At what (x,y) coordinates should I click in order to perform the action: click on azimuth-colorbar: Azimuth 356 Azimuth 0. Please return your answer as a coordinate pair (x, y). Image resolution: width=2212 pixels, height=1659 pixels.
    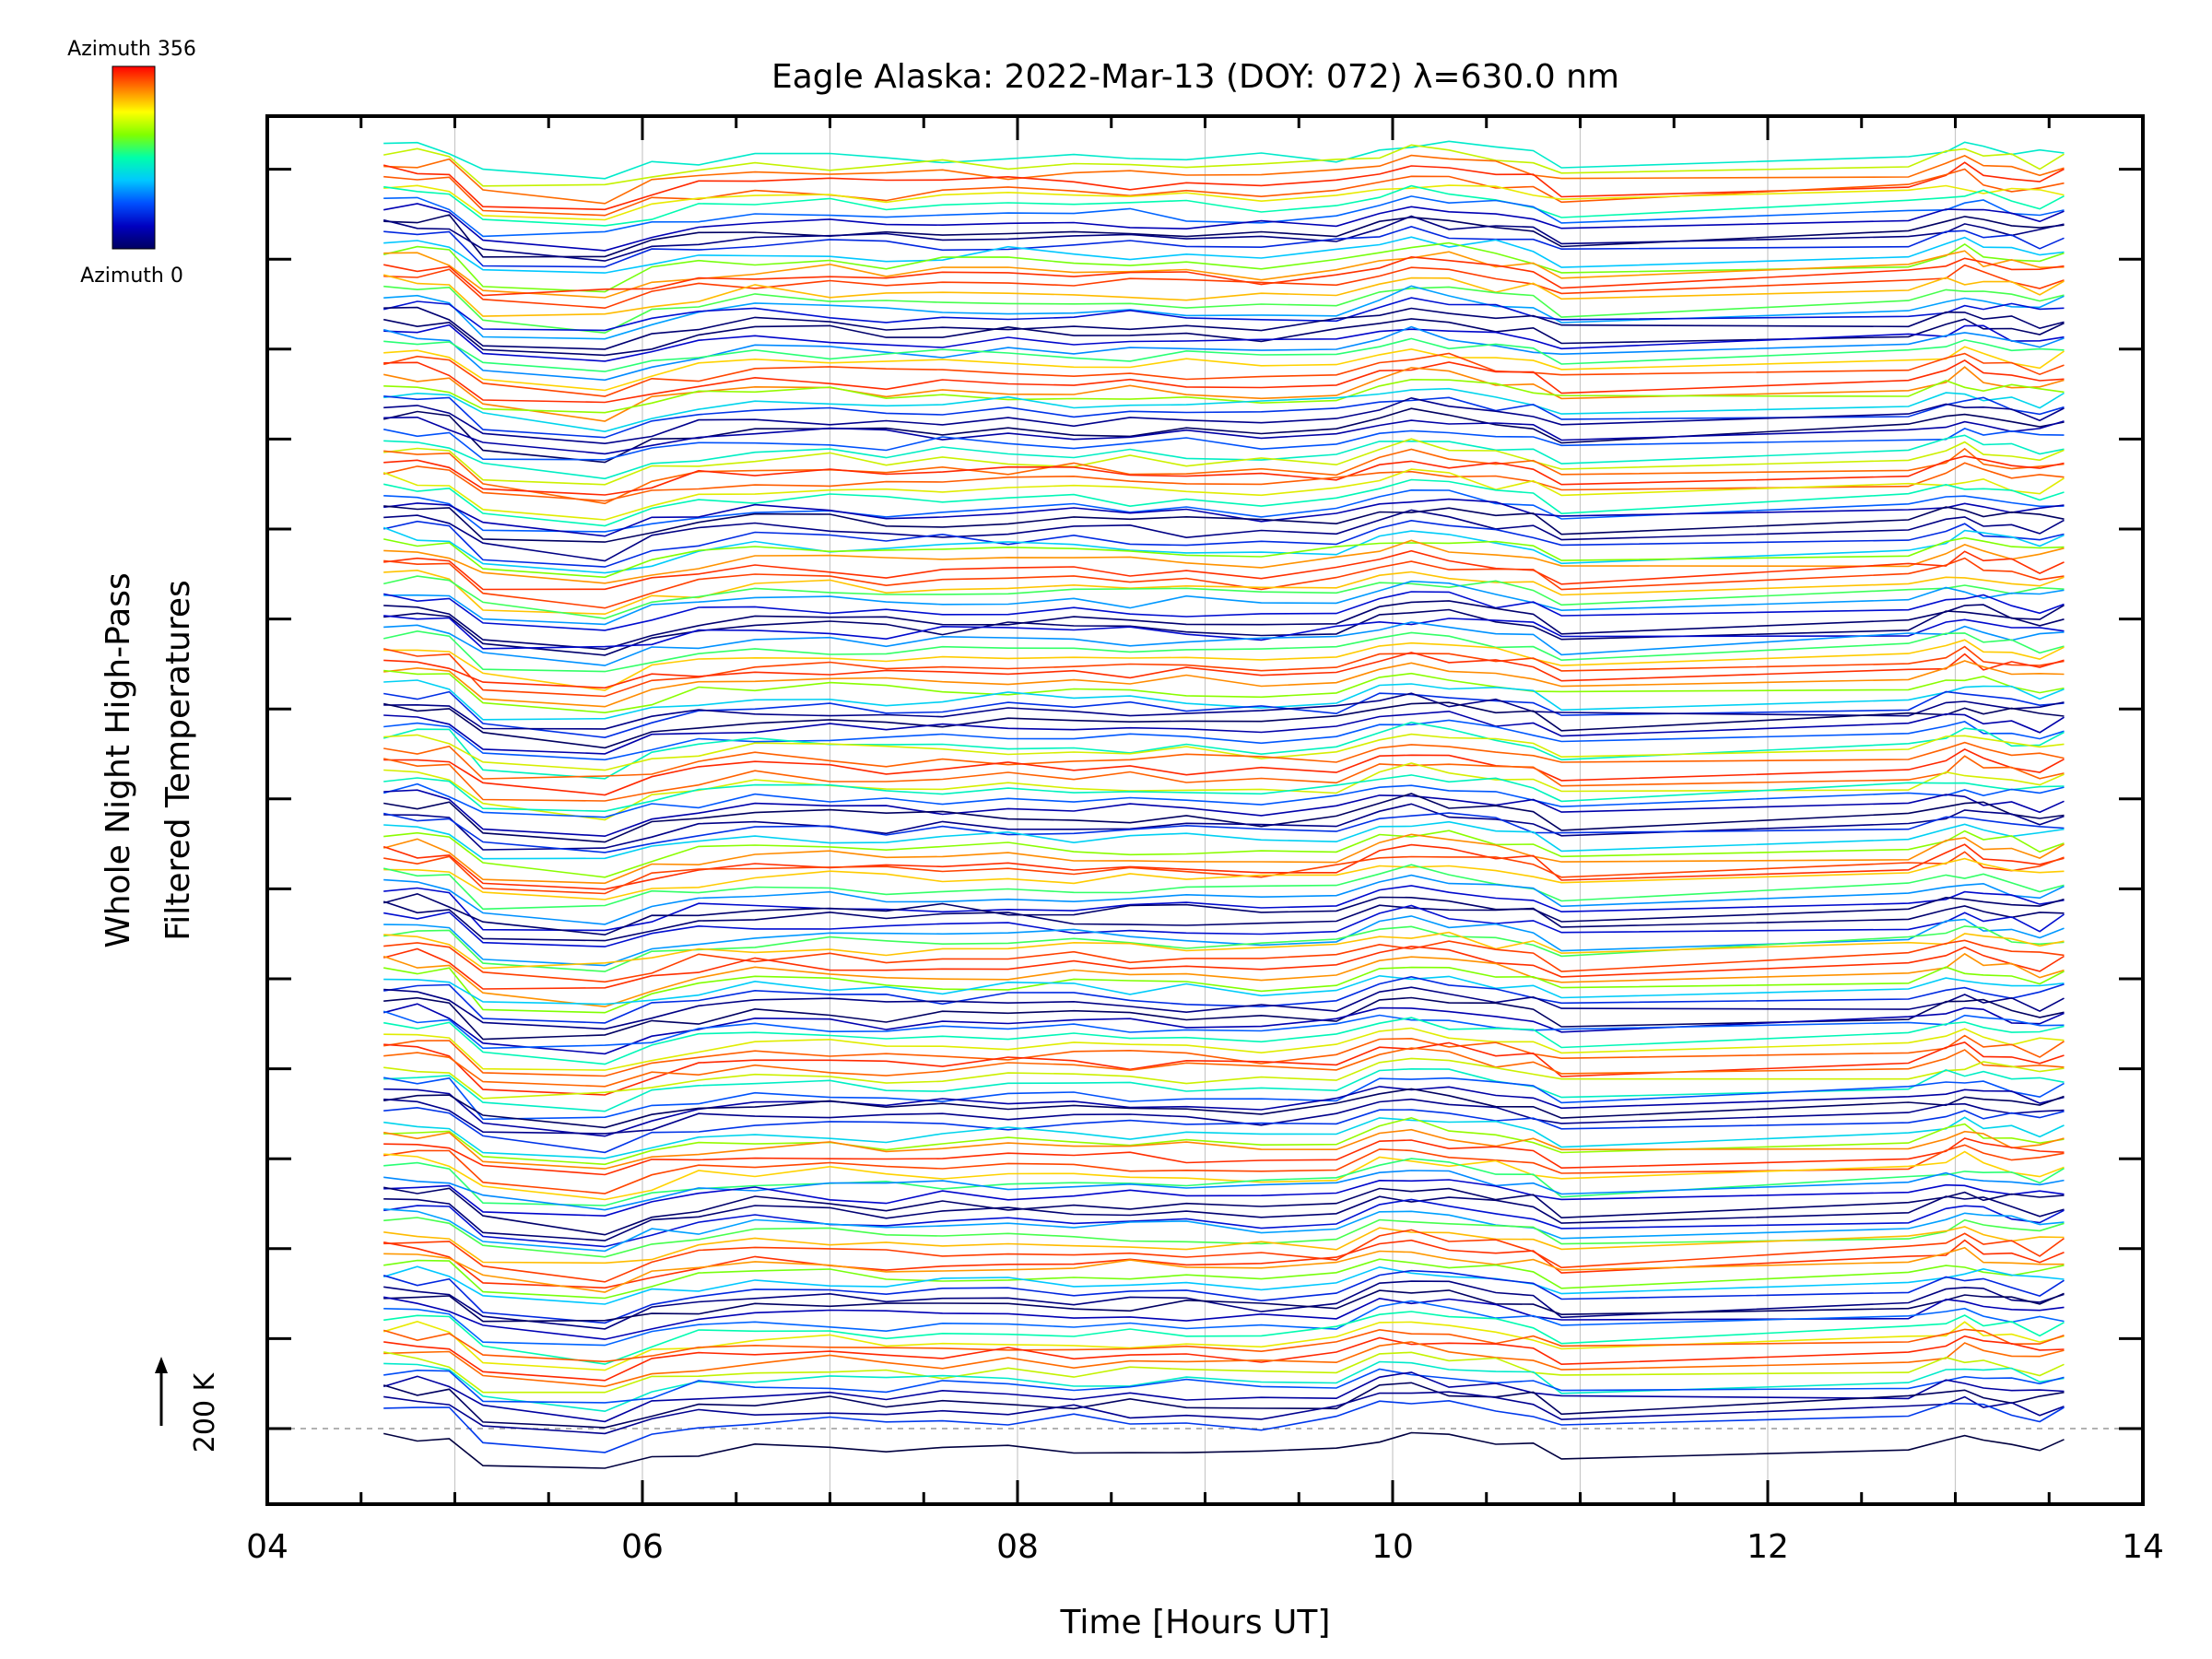
    Looking at the image, I should click on (131, 163).